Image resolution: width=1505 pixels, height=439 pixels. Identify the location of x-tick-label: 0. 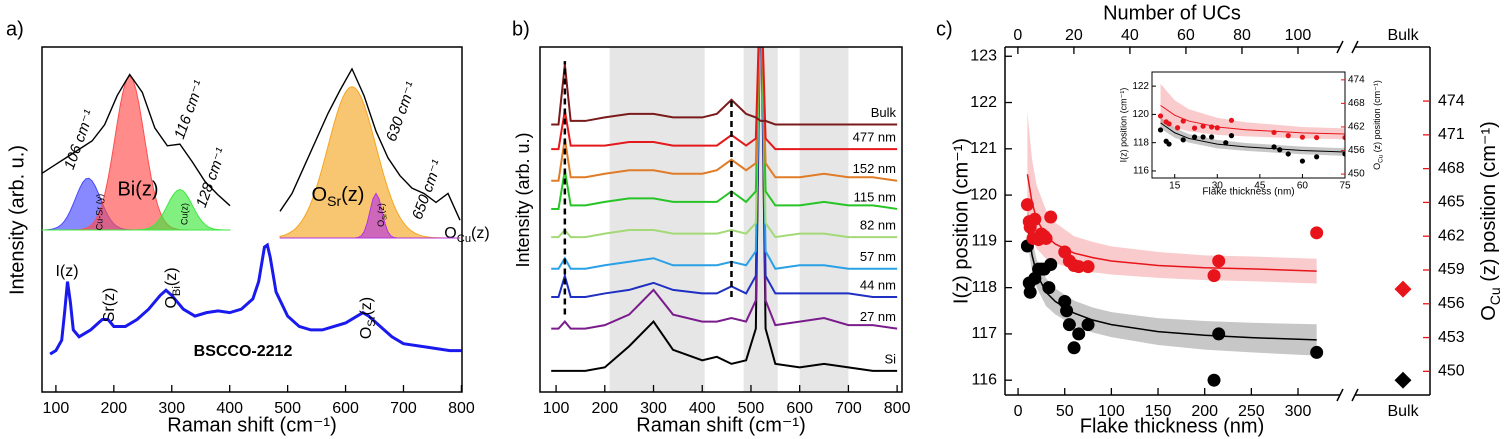
(1018, 411).